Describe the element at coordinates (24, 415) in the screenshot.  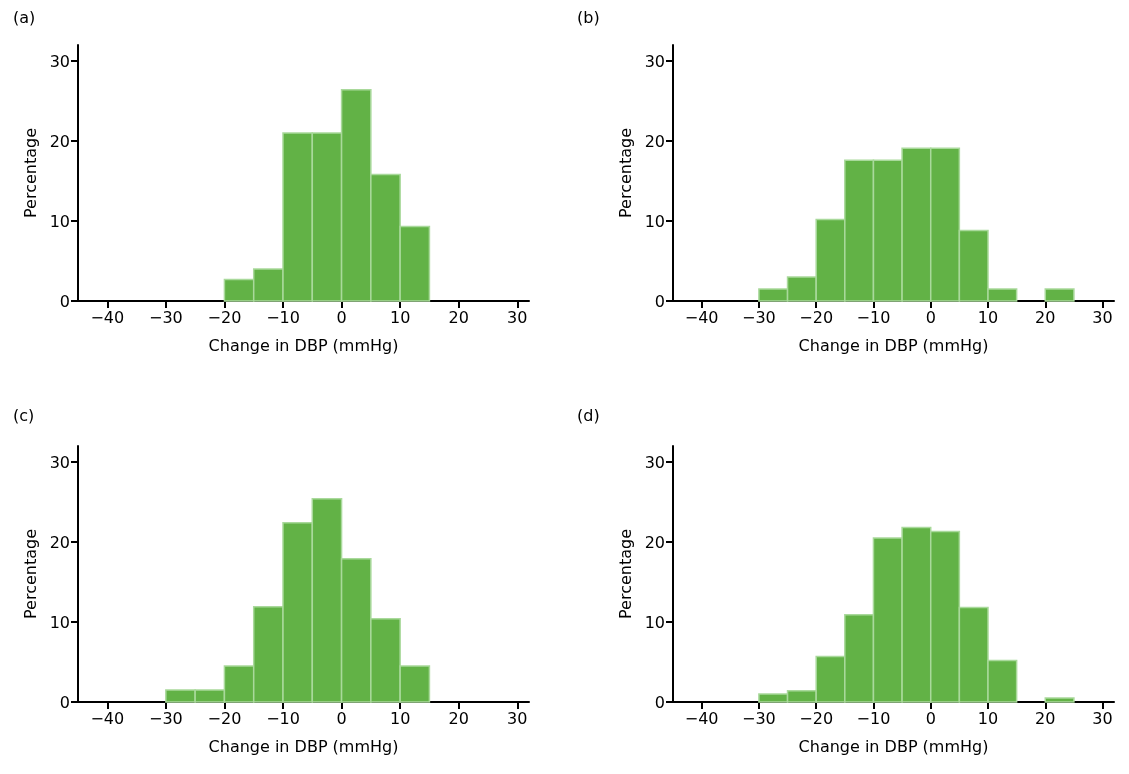
I see `chart-title: (c)` at that location.